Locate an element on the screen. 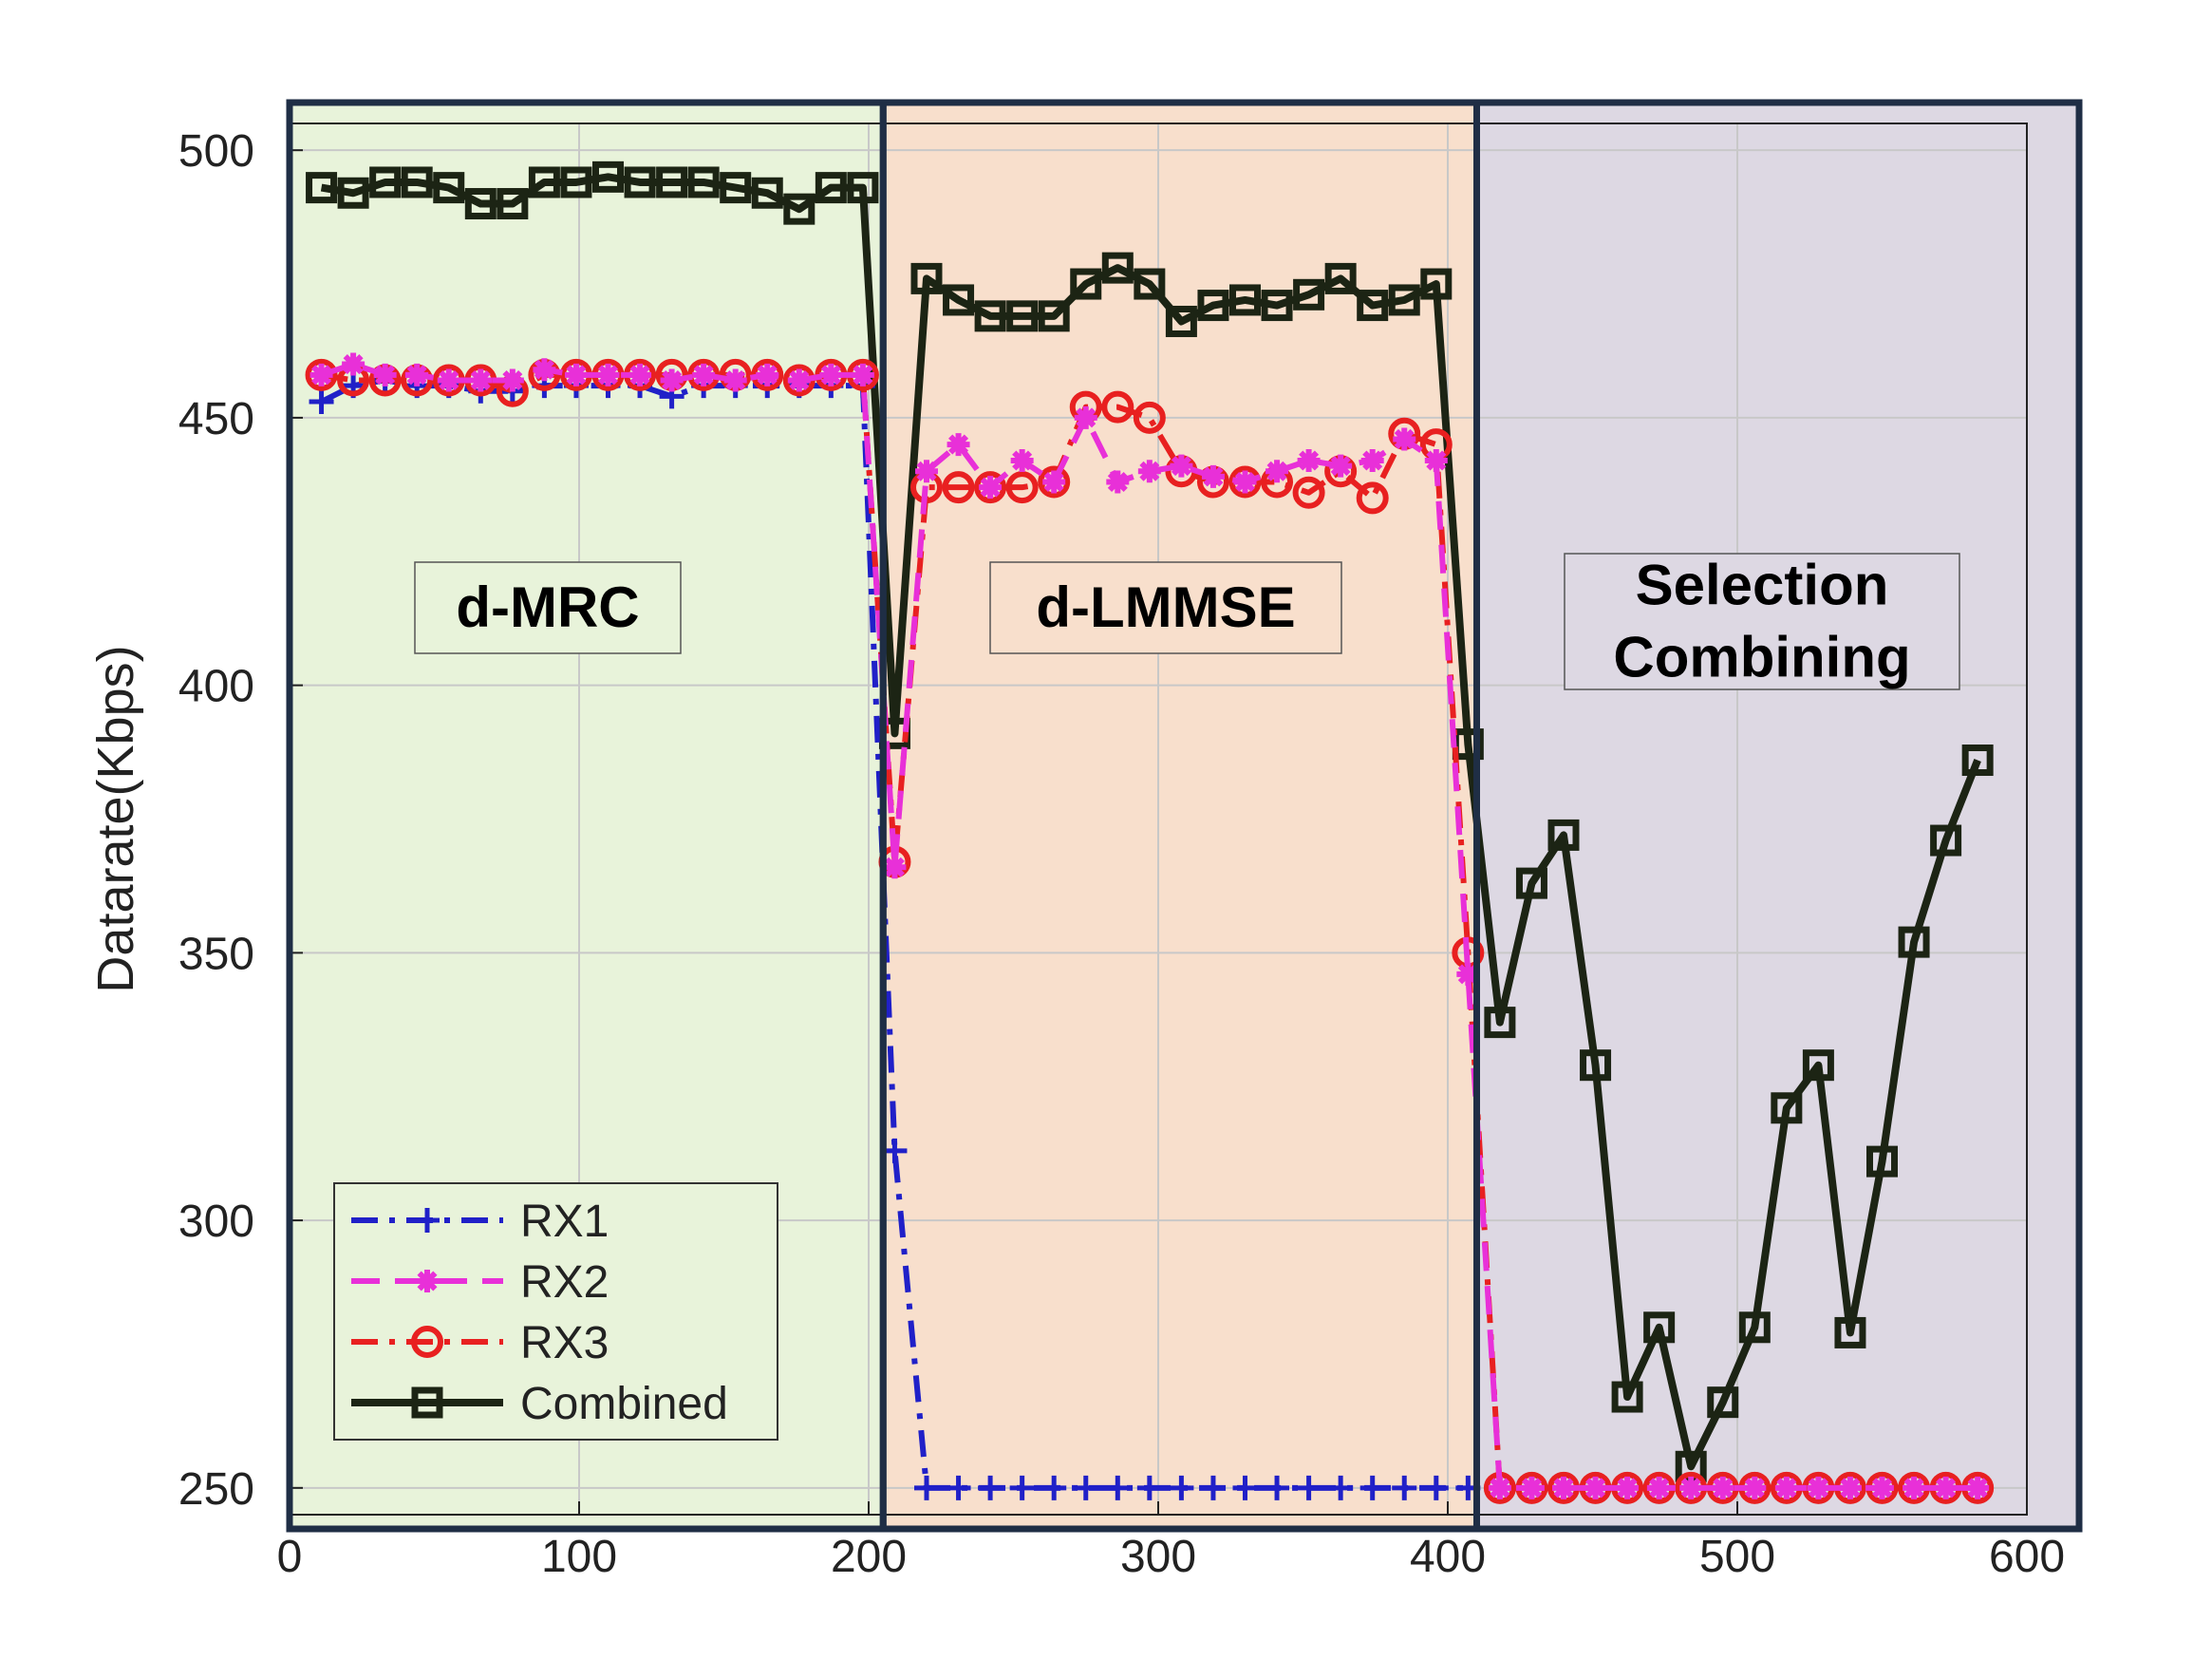  x-tick-label: 100 is located at coordinates (579, 1557).